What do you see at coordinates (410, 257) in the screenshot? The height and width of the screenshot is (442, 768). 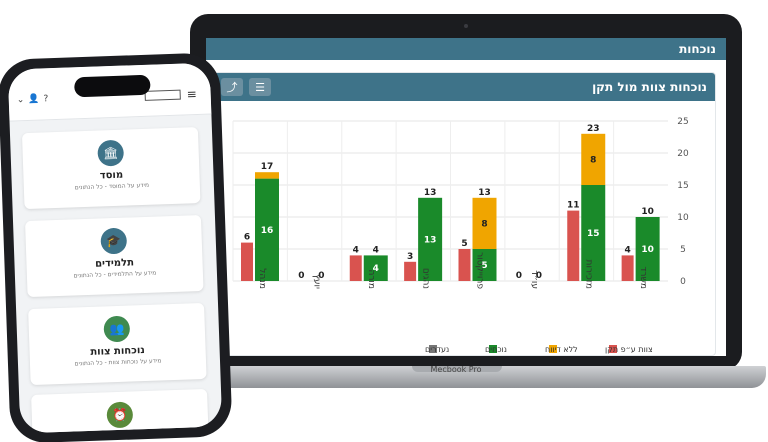 I see `data-label: 3` at bounding box center [410, 257].